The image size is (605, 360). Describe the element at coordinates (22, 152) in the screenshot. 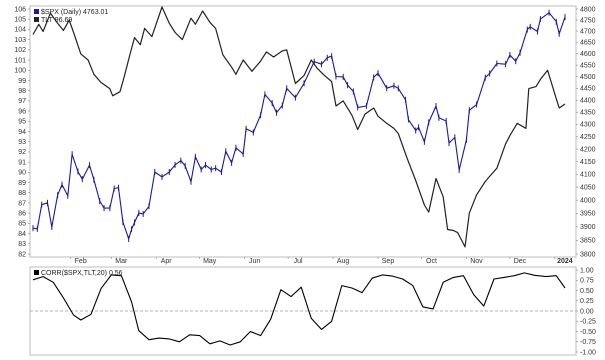

I see `left-axis-tick-label: 92` at that location.